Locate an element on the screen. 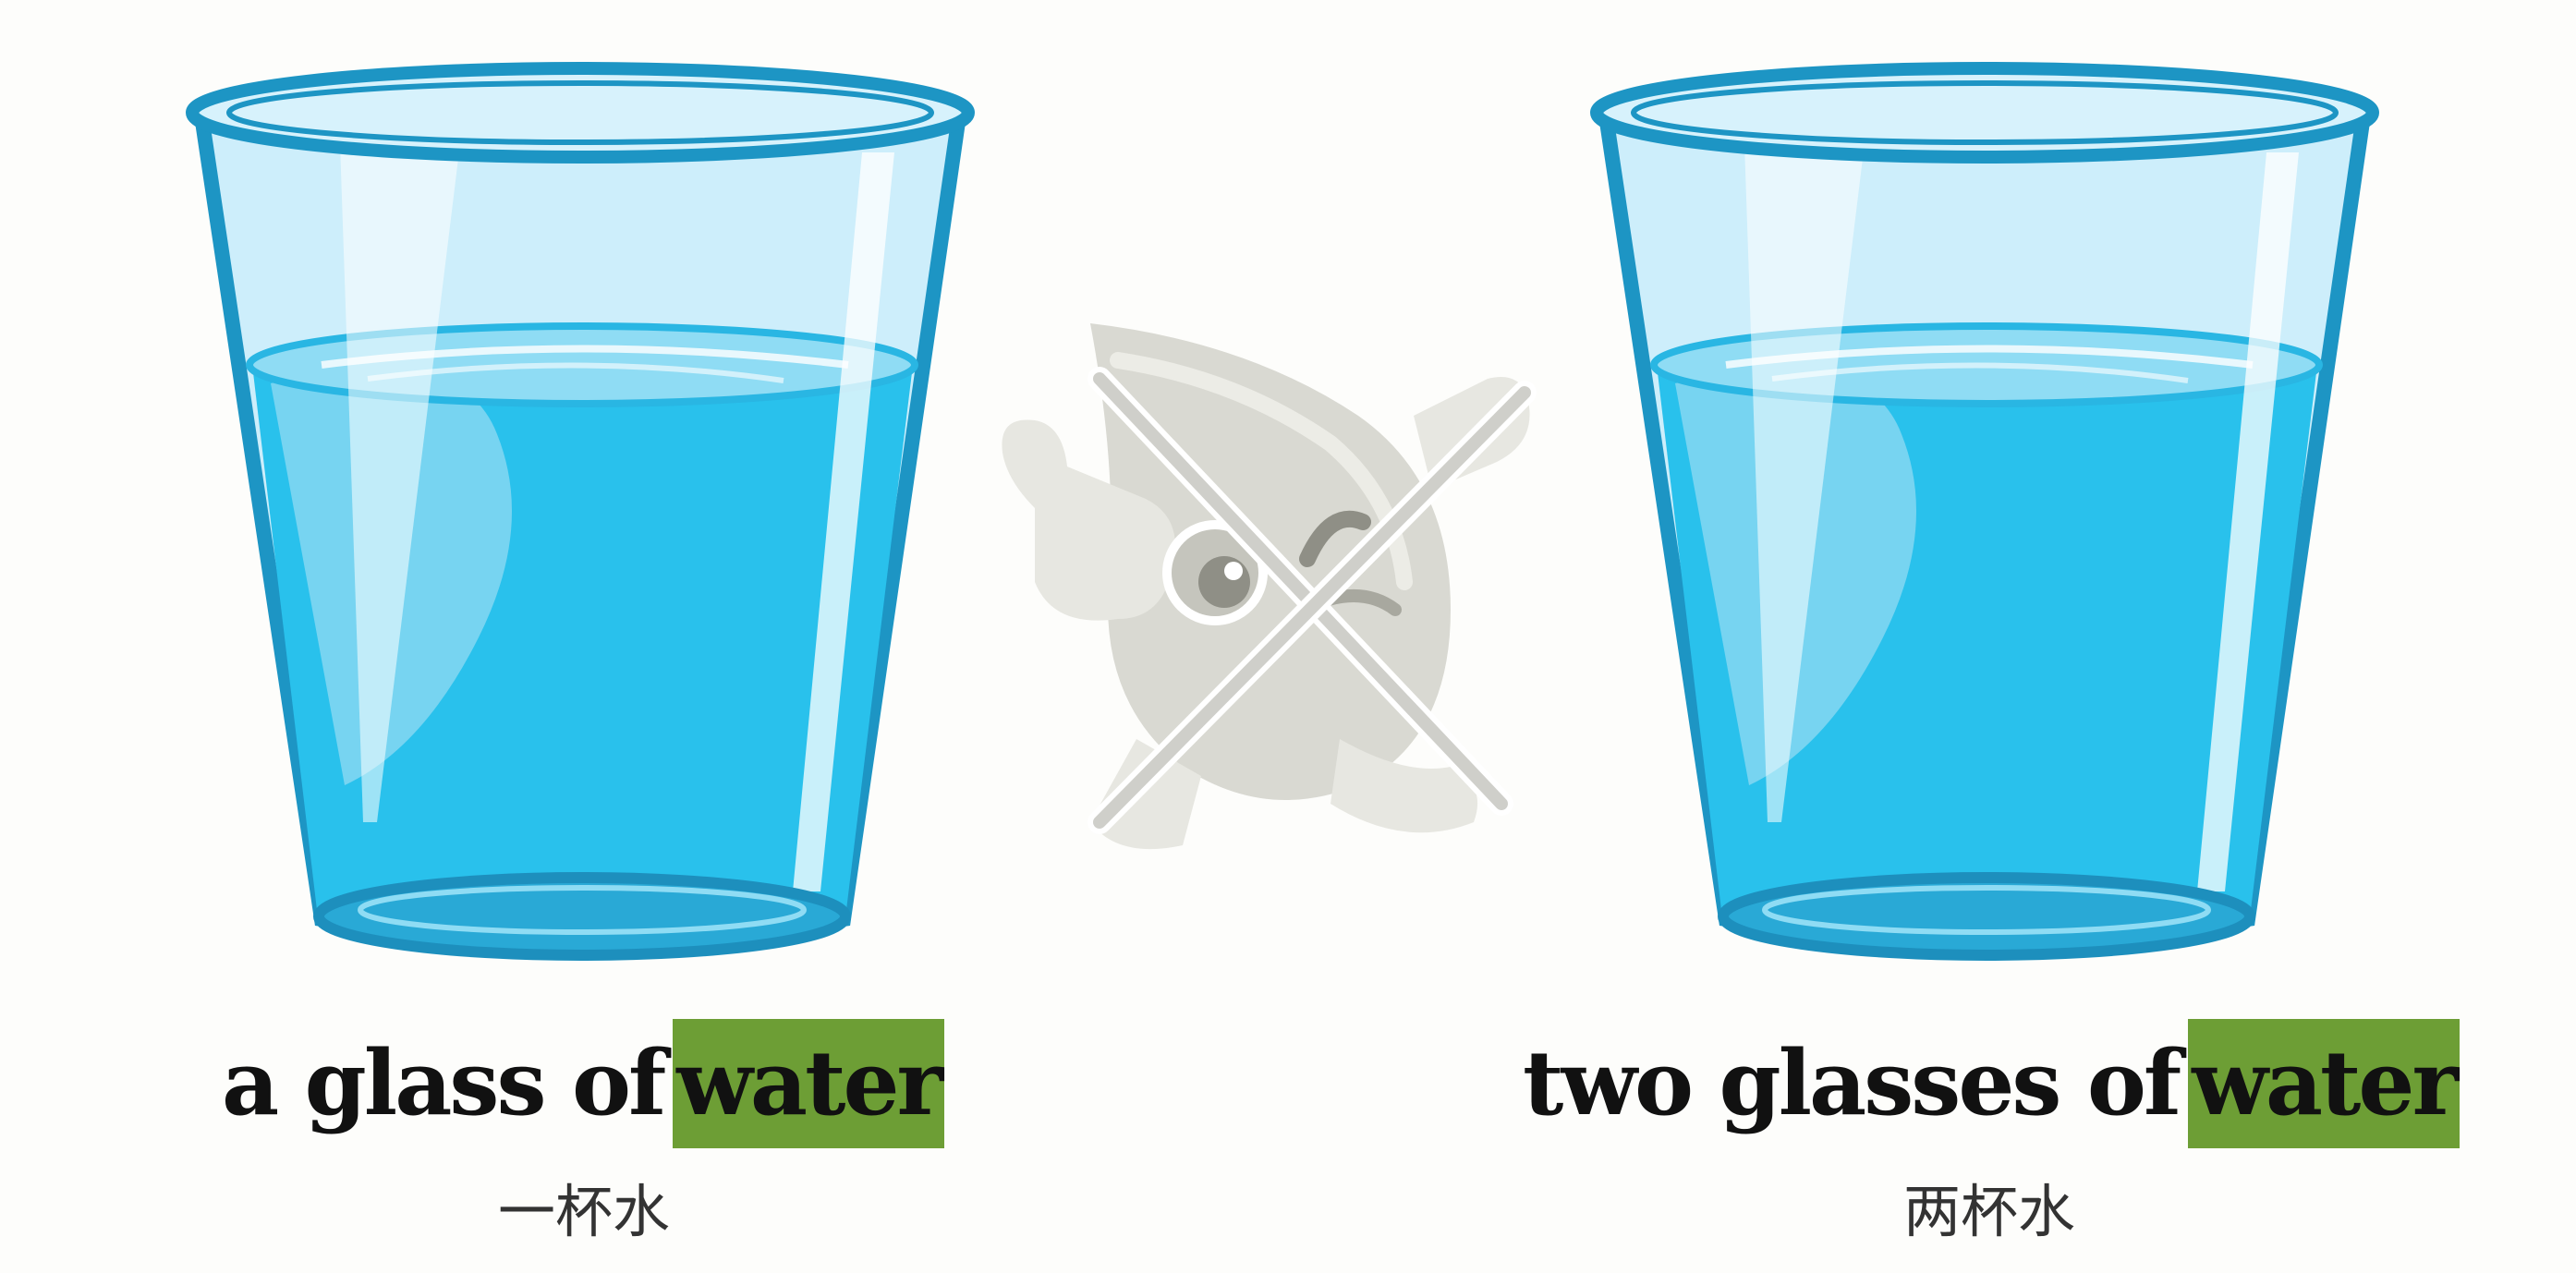  caption-a-glass-of-water: a glass of water is located at coordinates (583, 1083).